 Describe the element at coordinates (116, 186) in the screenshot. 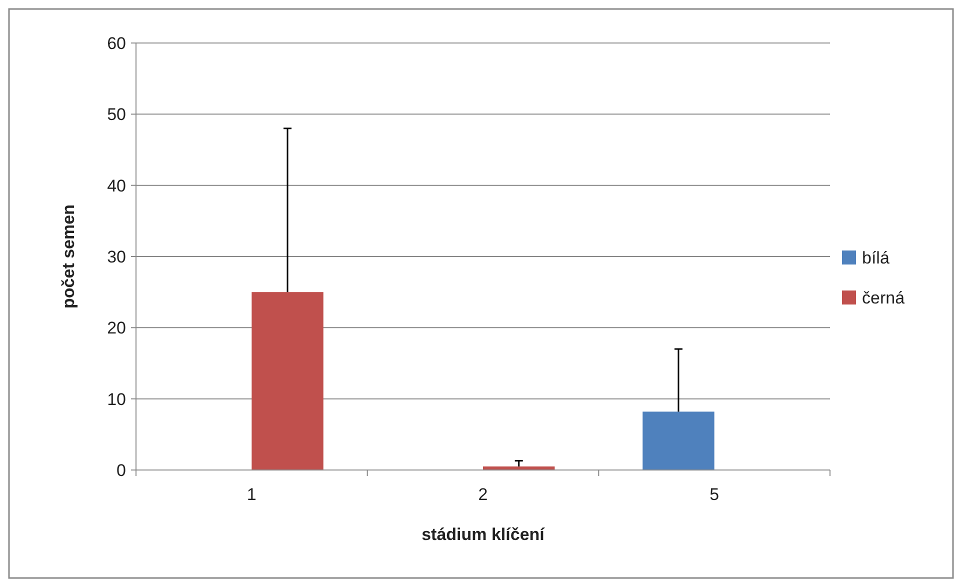

I see `y-tick-label: 40` at that location.